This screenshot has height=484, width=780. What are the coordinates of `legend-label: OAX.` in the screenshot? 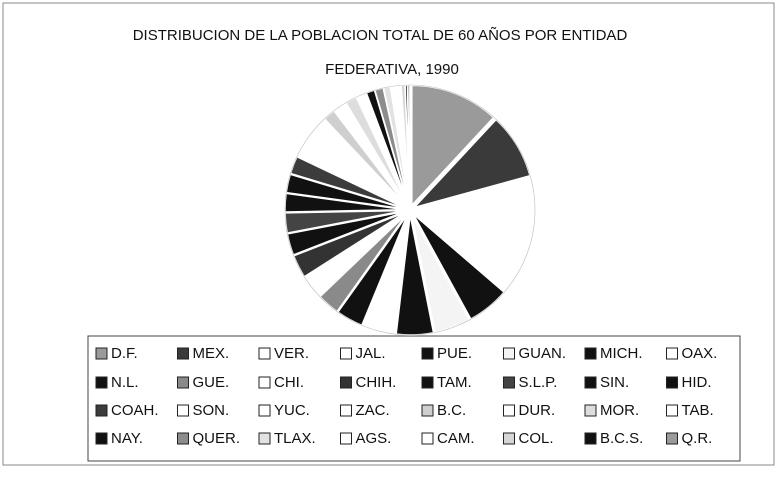 It's located at (700, 353).